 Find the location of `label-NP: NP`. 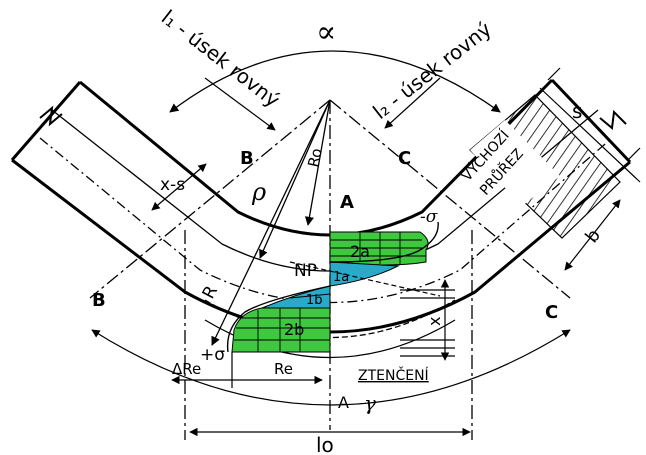

label-NP: NP is located at coordinates (305, 271).